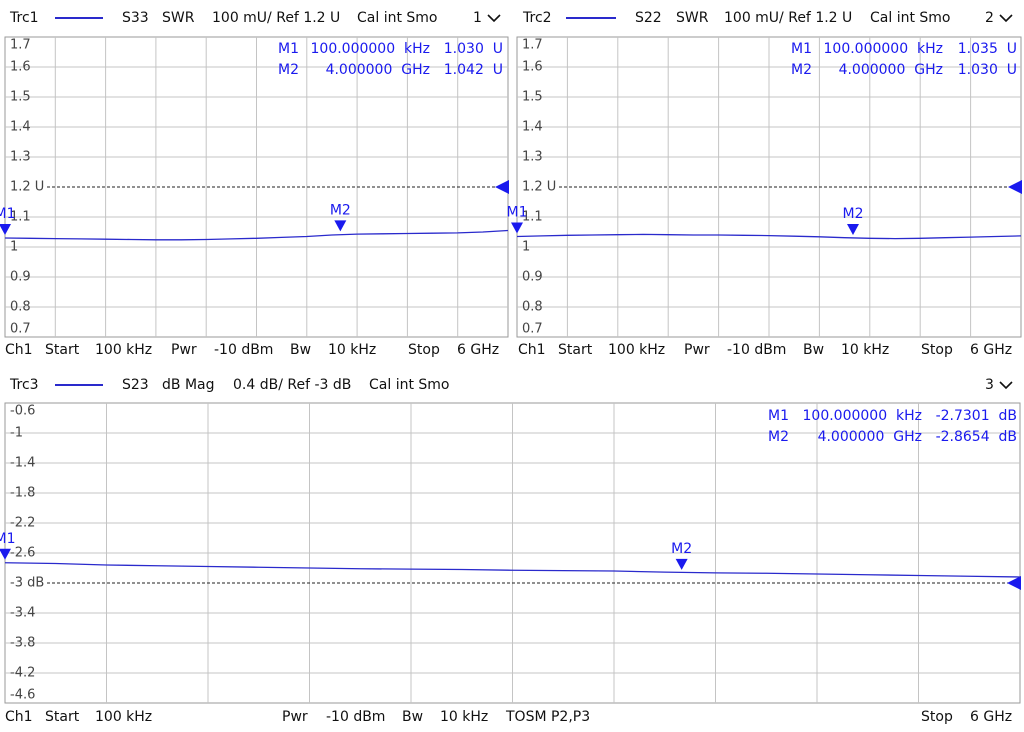 This screenshot has height=732, width=1024. What do you see at coordinates (22, 695) in the screenshot?
I see `y-tick-label: -4.6` at bounding box center [22, 695].